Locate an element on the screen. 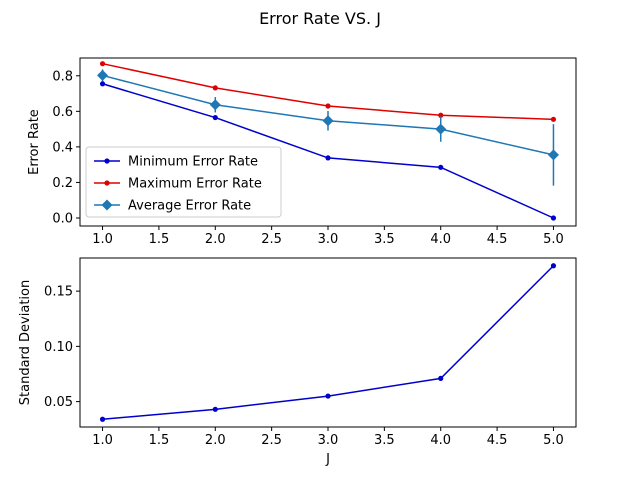 This screenshot has height=480, width=640. y-tick-label: 0.15 is located at coordinates (58, 292).